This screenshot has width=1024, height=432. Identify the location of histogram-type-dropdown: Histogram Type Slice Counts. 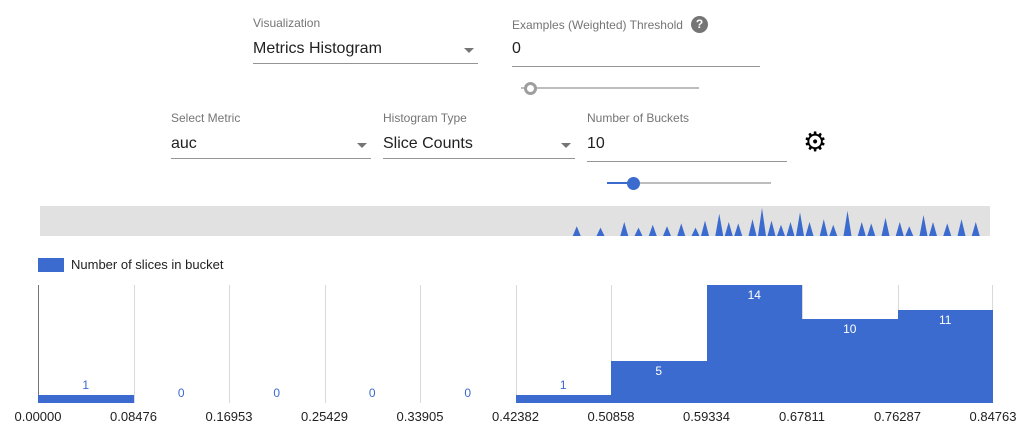
(479, 135).